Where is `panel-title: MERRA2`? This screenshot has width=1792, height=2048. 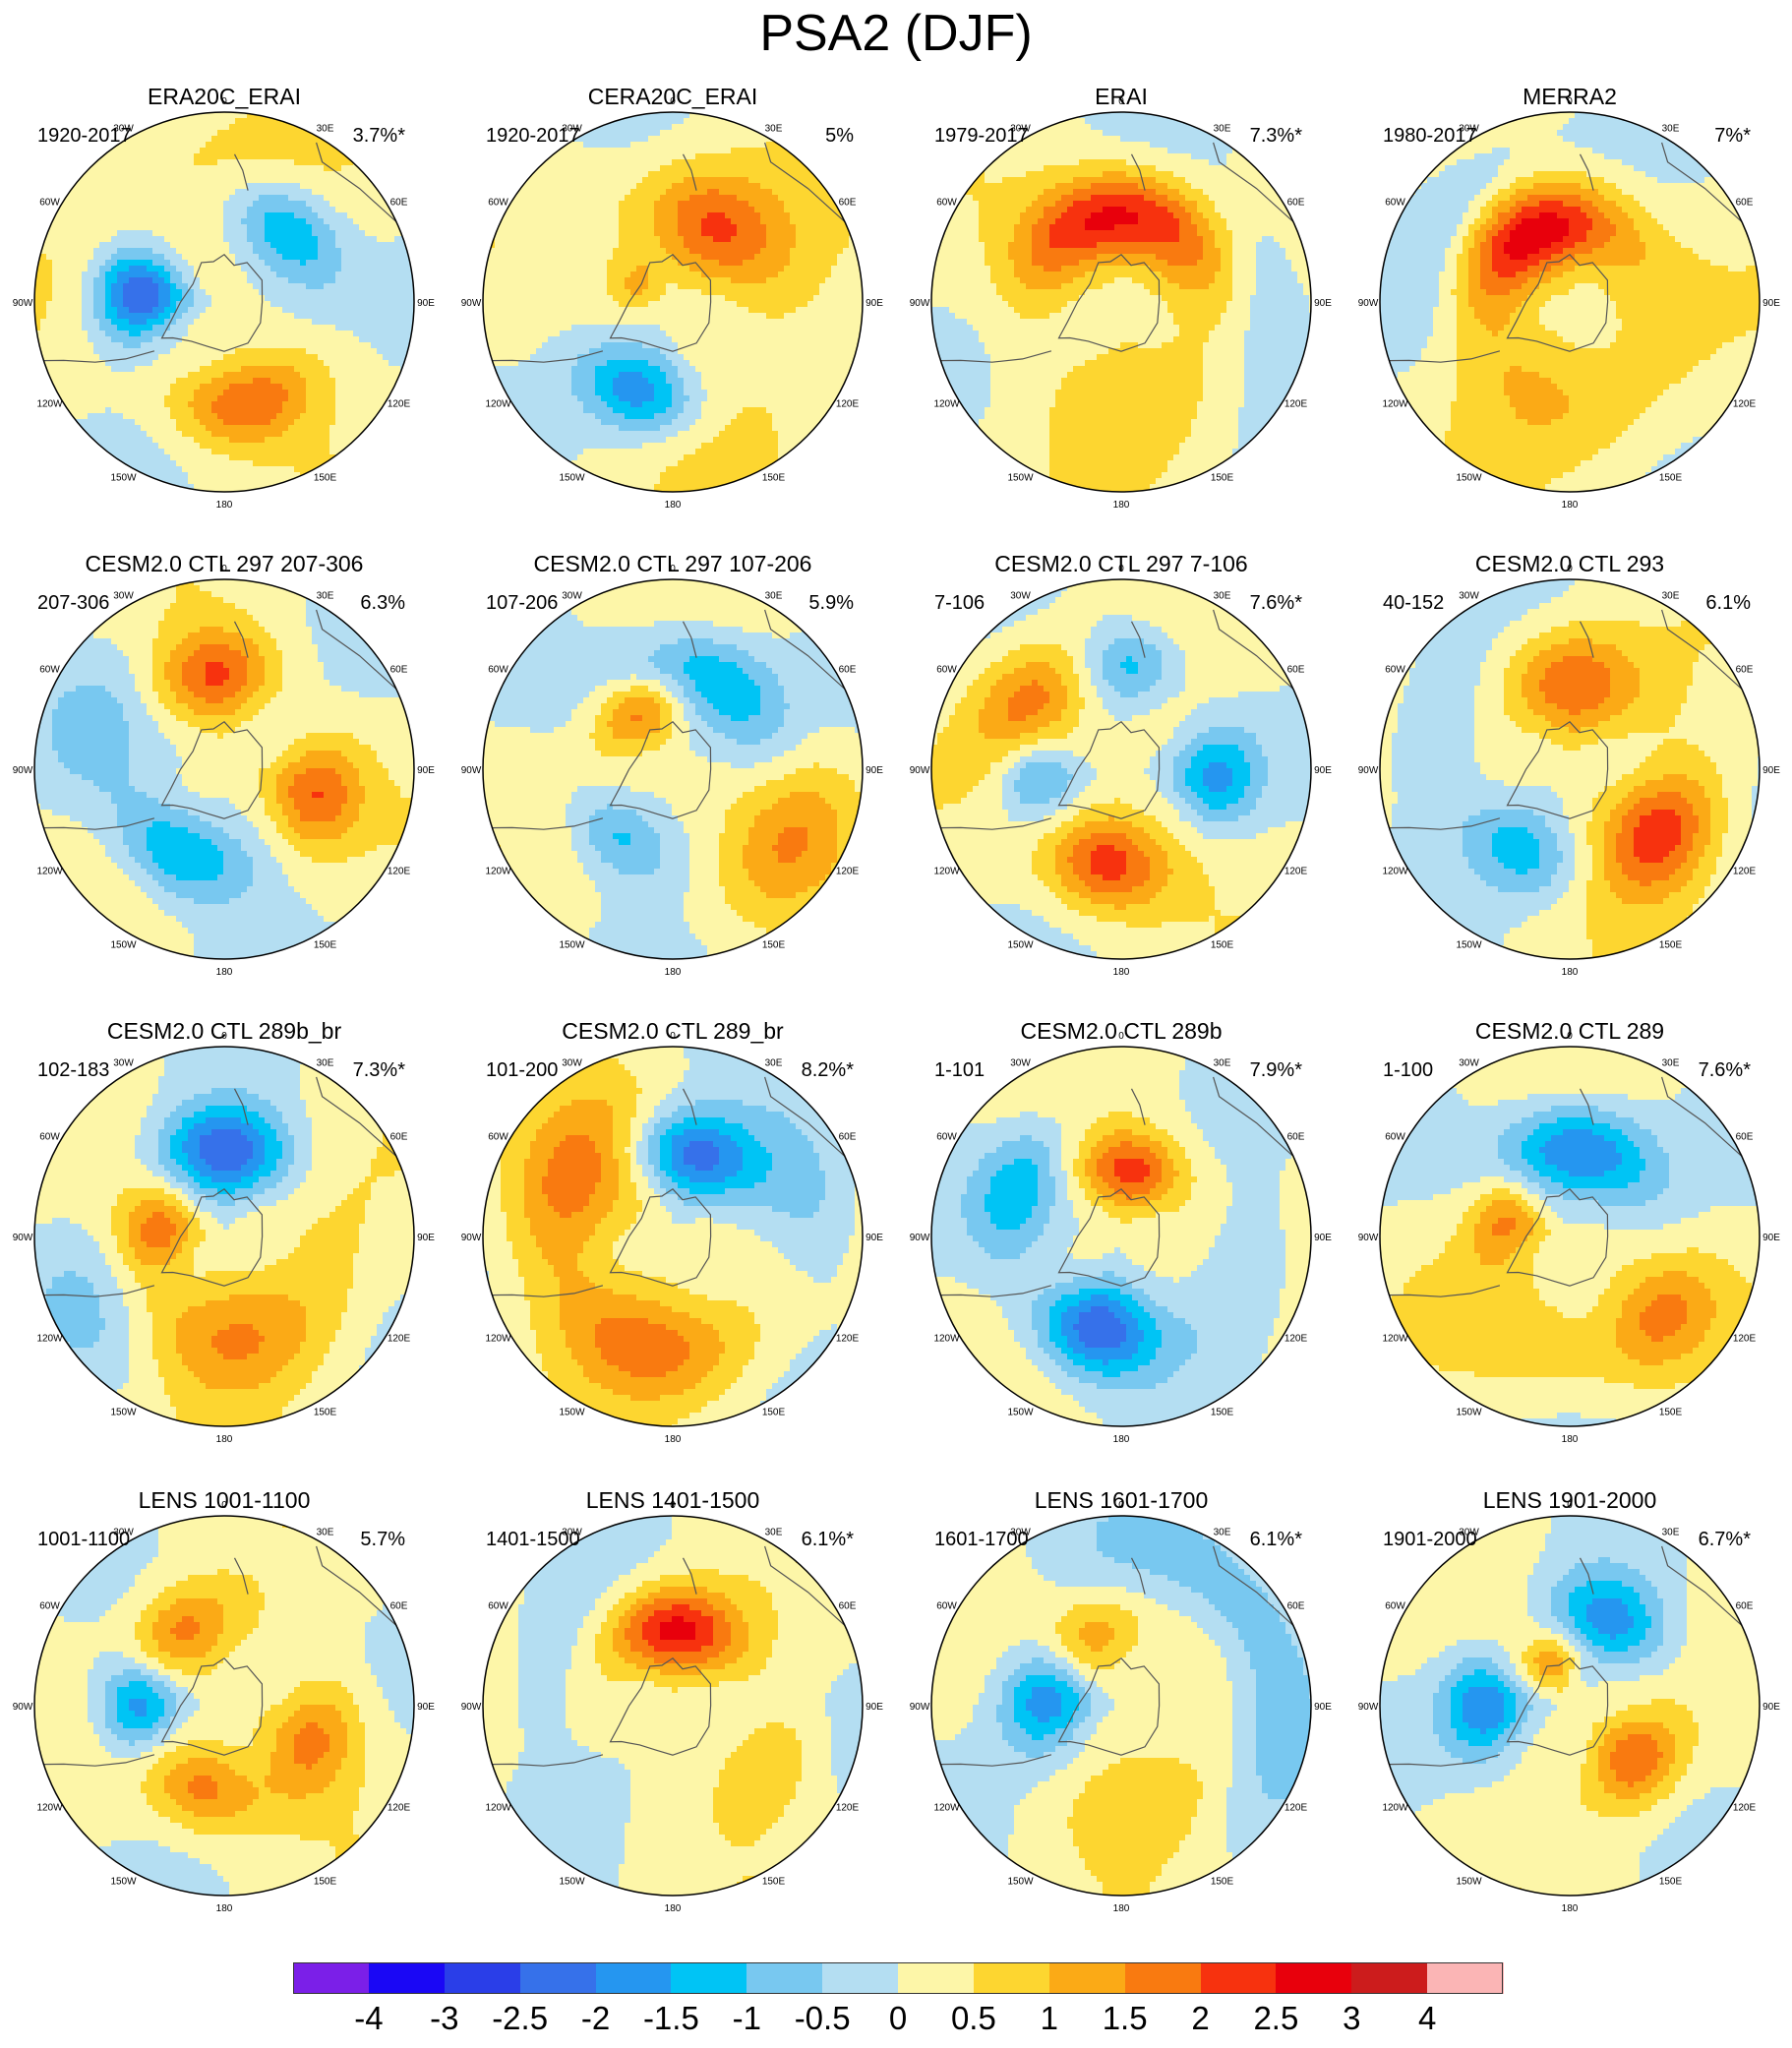
panel-title: MERRA2 is located at coordinates (1568, 97).